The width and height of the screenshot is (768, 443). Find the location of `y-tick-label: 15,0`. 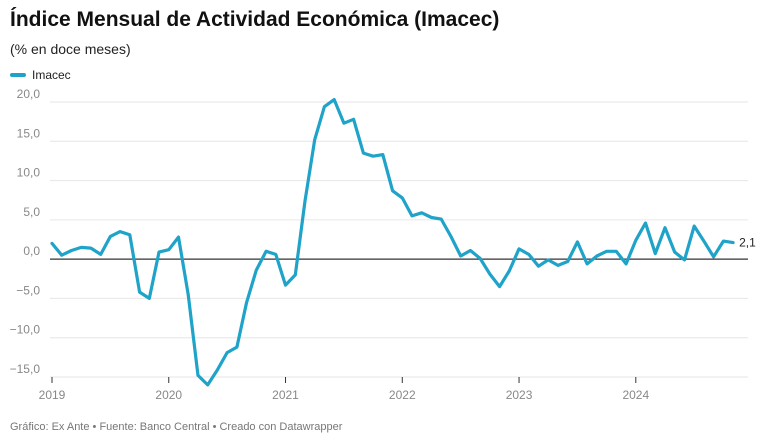

y-tick-label: 15,0 is located at coordinates (29, 133).